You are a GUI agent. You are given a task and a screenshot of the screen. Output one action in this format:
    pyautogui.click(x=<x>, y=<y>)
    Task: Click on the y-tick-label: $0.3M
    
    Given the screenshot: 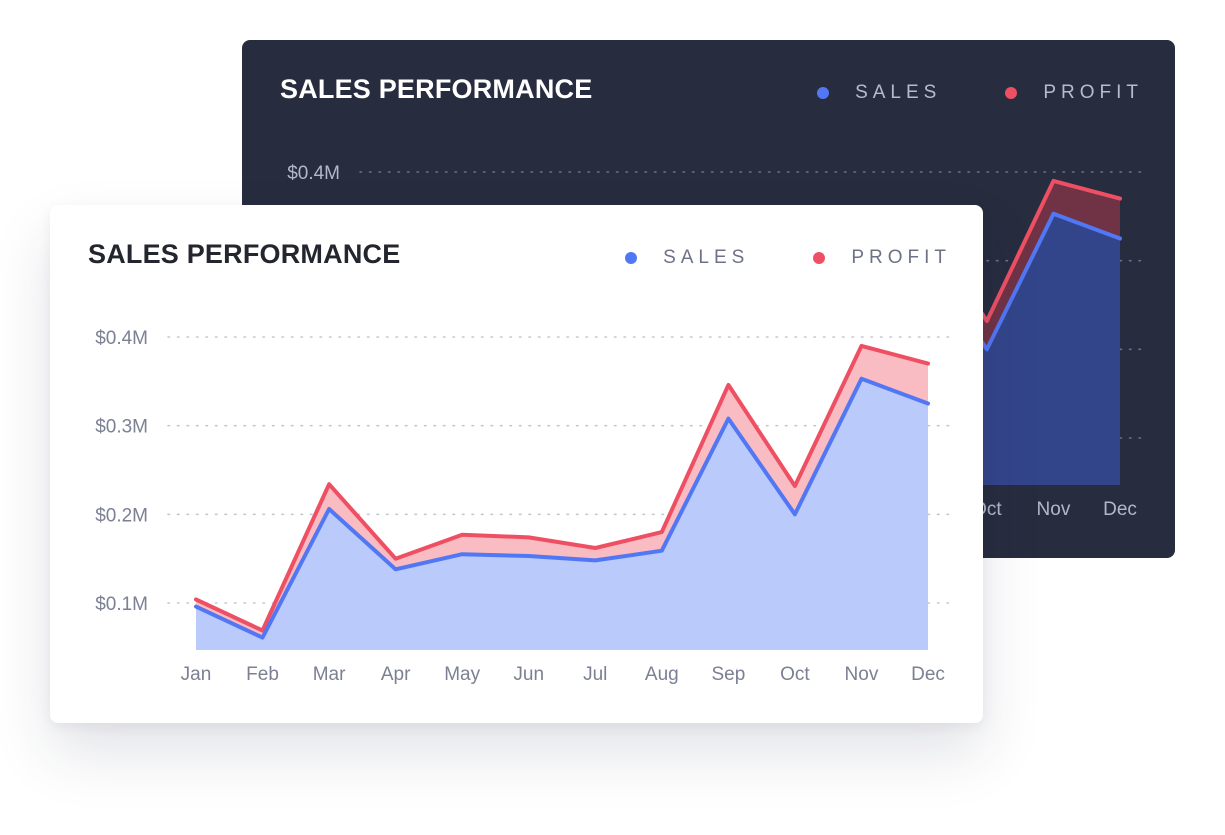 What is the action you would take?
    pyautogui.click(x=121, y=427)
    